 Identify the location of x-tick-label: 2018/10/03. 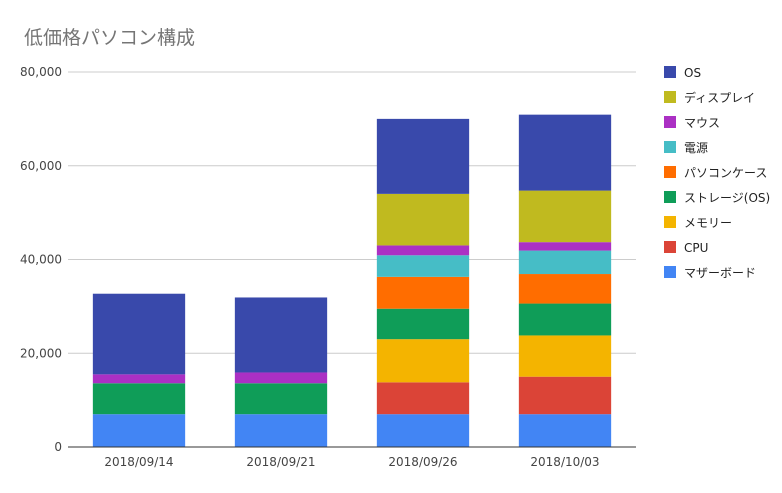
(564, 462).